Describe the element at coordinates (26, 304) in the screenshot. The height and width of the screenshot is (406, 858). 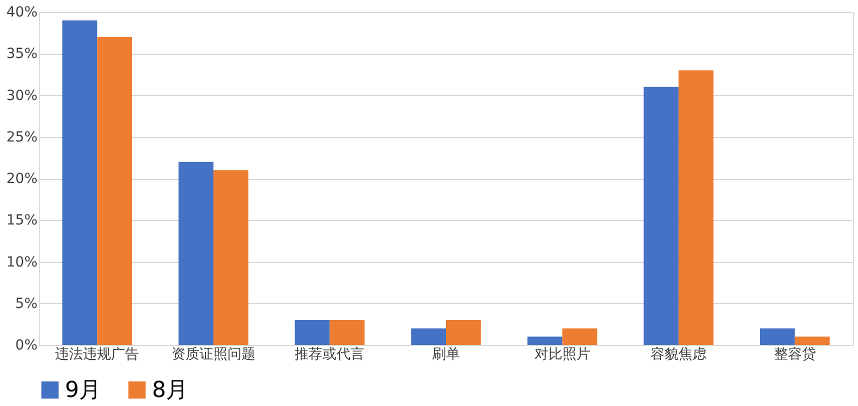
I see `y-tick-label: 5%` at that location.